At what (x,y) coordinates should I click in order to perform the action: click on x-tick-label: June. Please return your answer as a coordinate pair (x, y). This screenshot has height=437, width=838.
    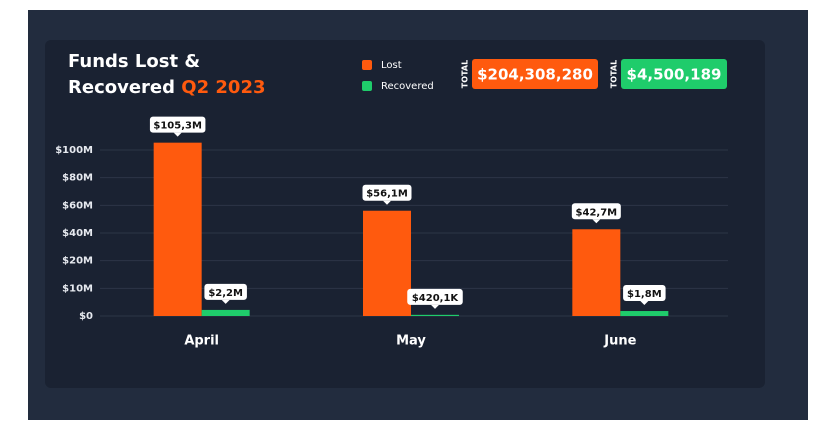
    Looking at the image, I should click on (619, 341).